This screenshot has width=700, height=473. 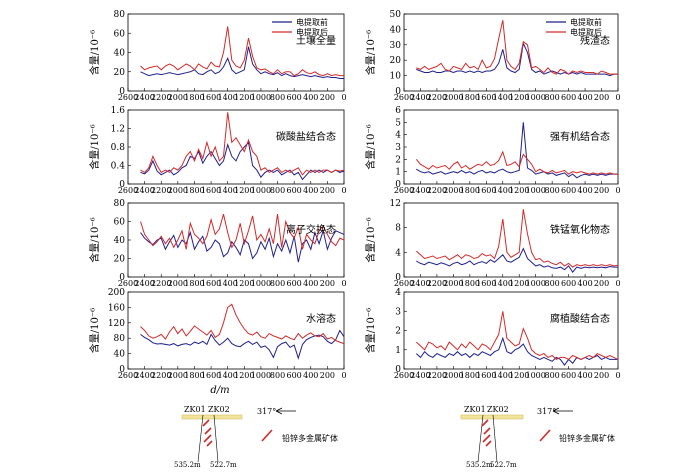 I want to click on plot-frame, so click(x=511, y=52).